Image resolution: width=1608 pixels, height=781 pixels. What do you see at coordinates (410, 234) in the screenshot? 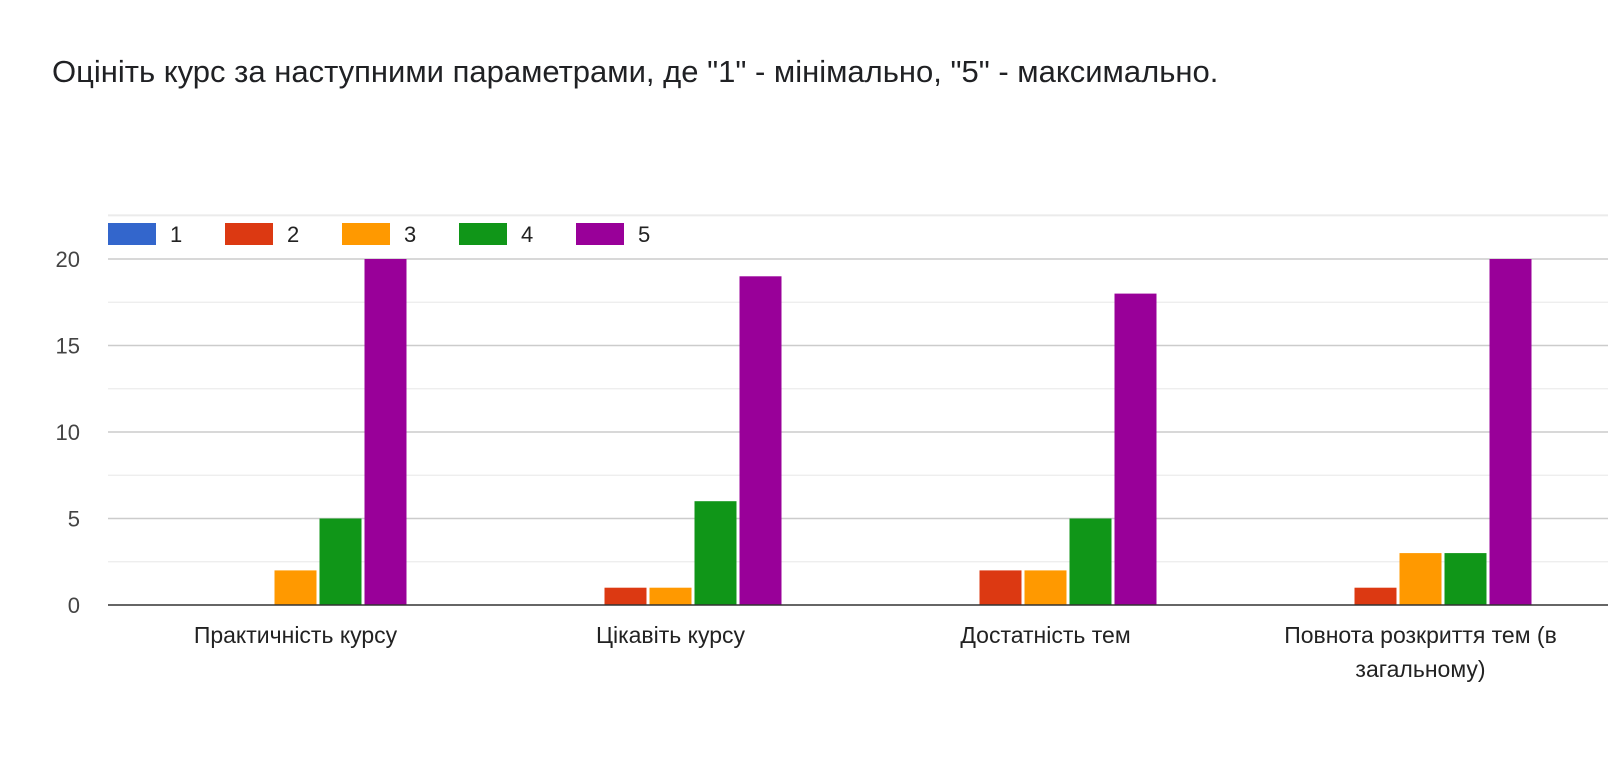
I see `legend-label-3: 3` at bounding box center [410, 234].